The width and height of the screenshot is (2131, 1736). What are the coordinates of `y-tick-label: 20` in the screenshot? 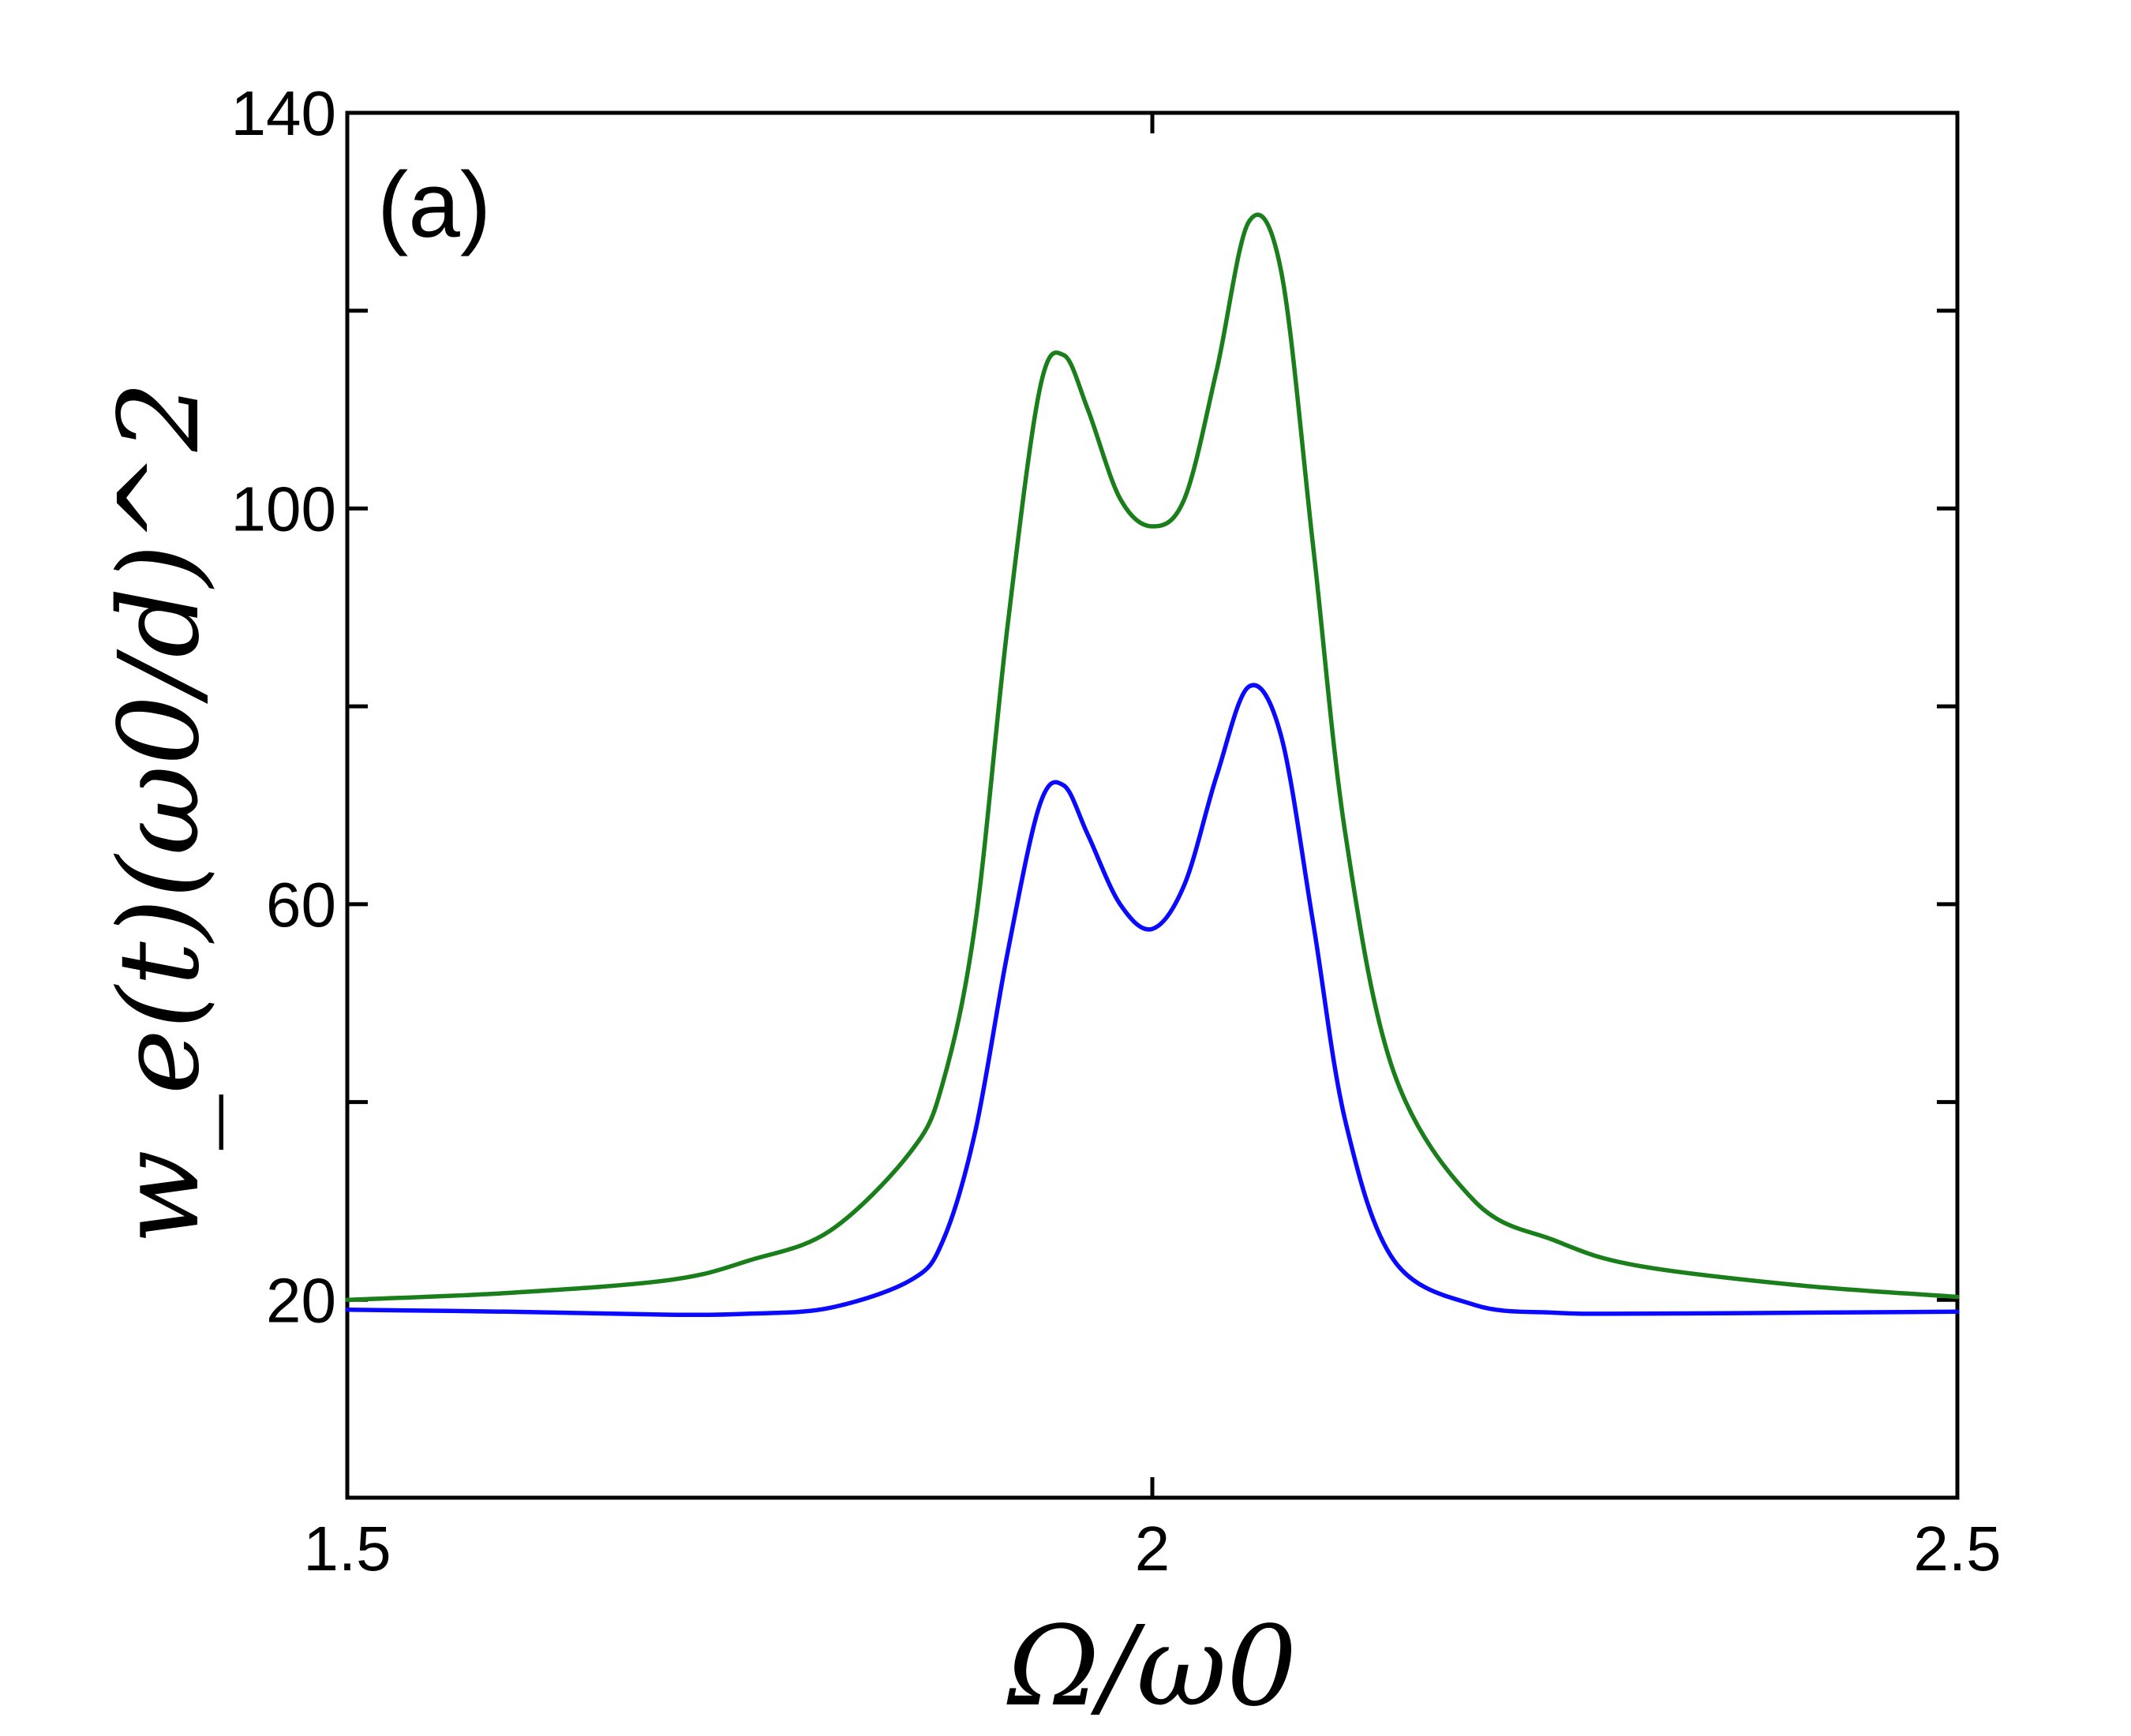 It's located at (301, 1300).